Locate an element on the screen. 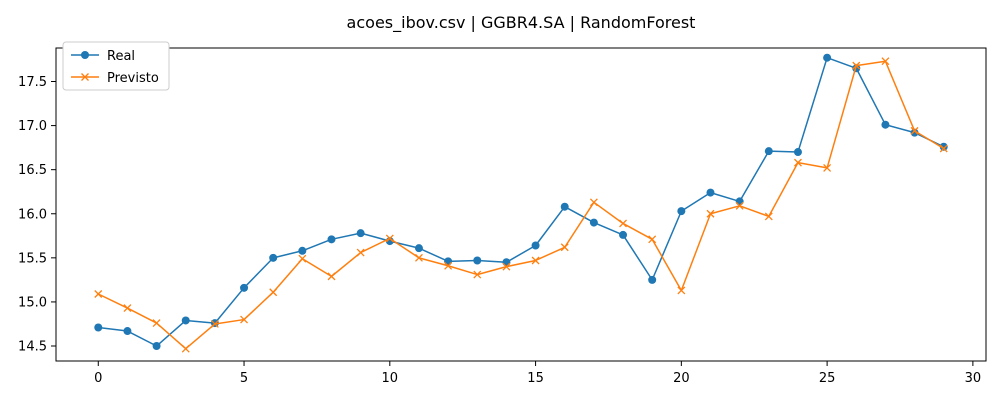  legend-box is located at coordinates (116, 66).